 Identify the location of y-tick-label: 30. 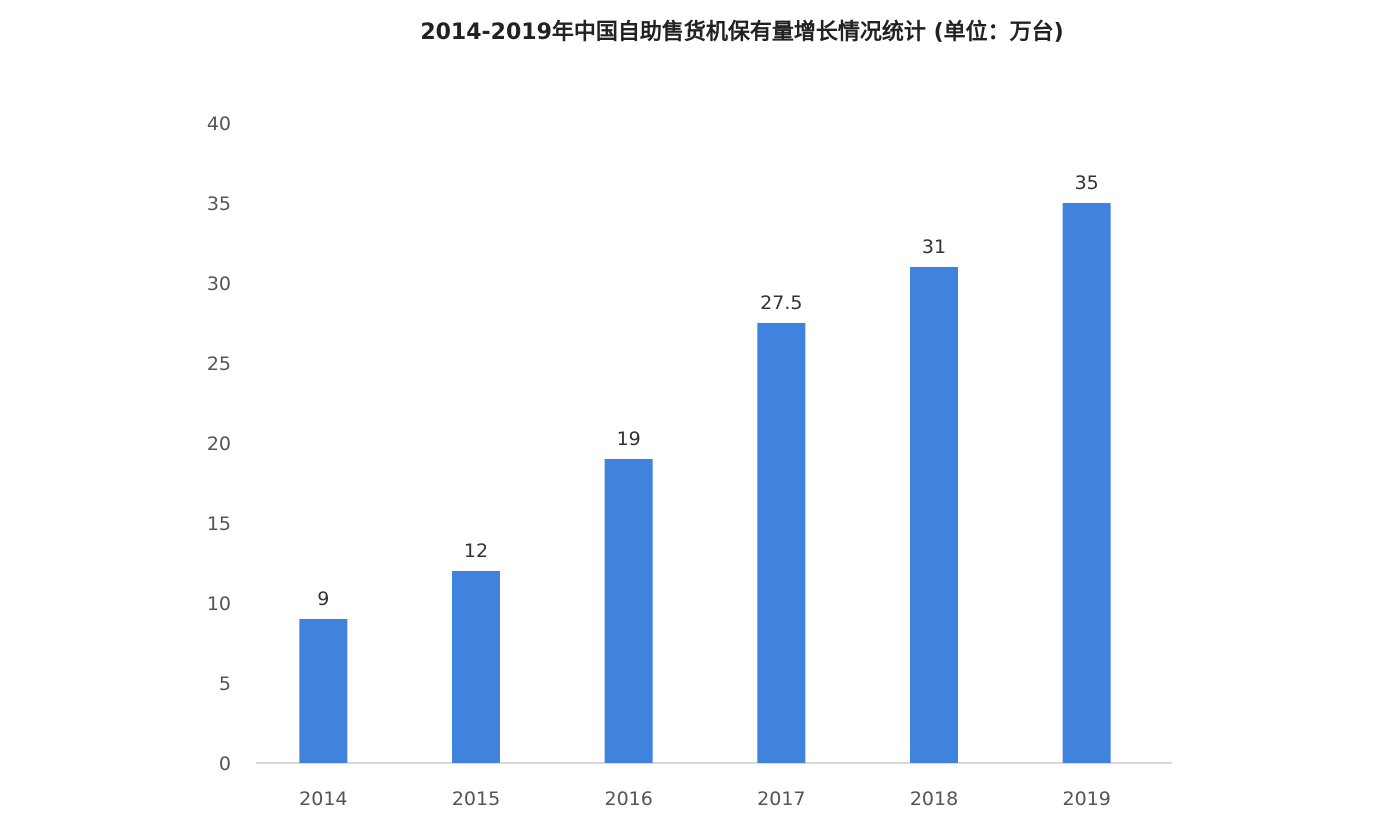
(219, 284).